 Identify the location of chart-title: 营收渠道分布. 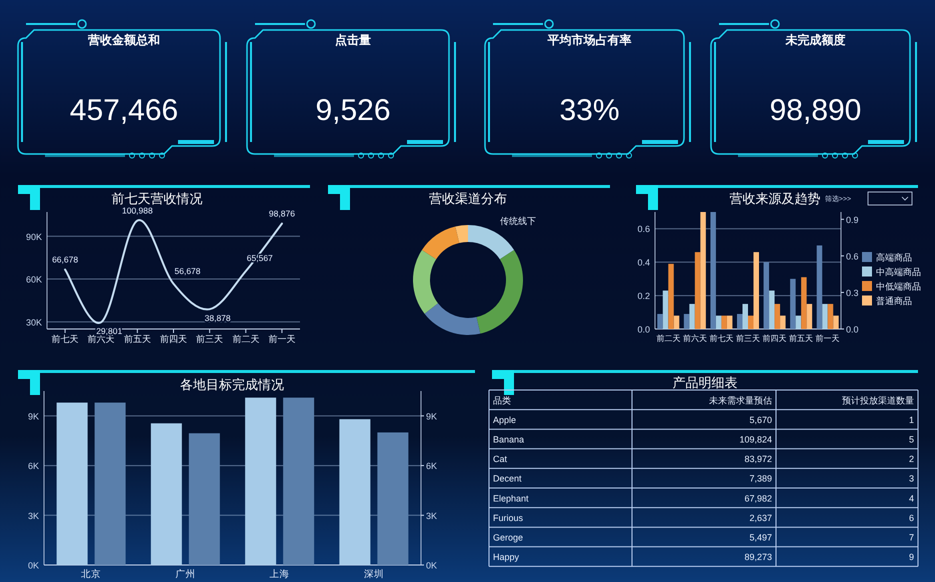
(468, 198).